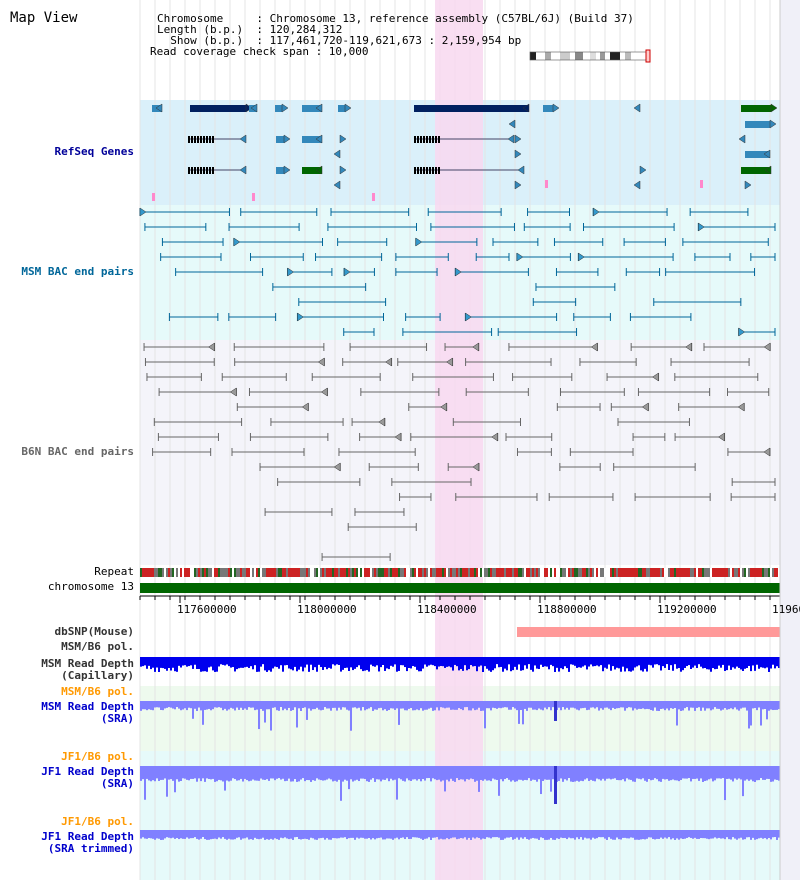 This screenshot has height=880, width=800. What do you see at coordinates (77, 271) in the screenshot?
I see `track-label-msm-bac: MSM BAC end pairs` at bounding box center [77, 271].